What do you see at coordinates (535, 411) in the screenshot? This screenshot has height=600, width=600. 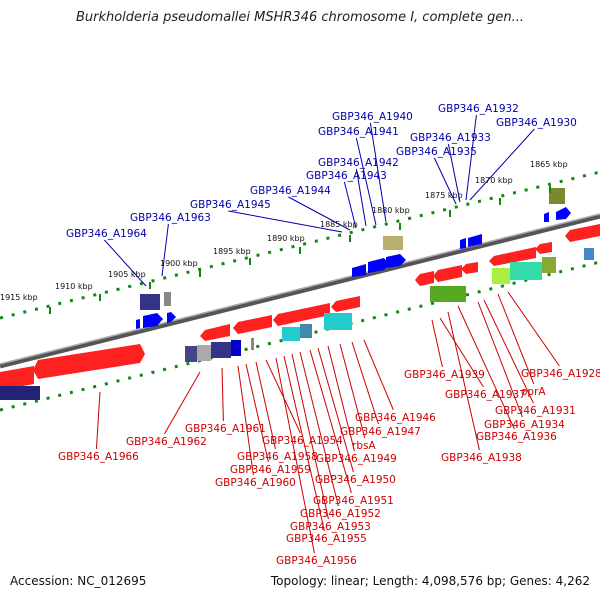 I see `gene-label: GBP346_A1931` at bounding box center [535, 411].